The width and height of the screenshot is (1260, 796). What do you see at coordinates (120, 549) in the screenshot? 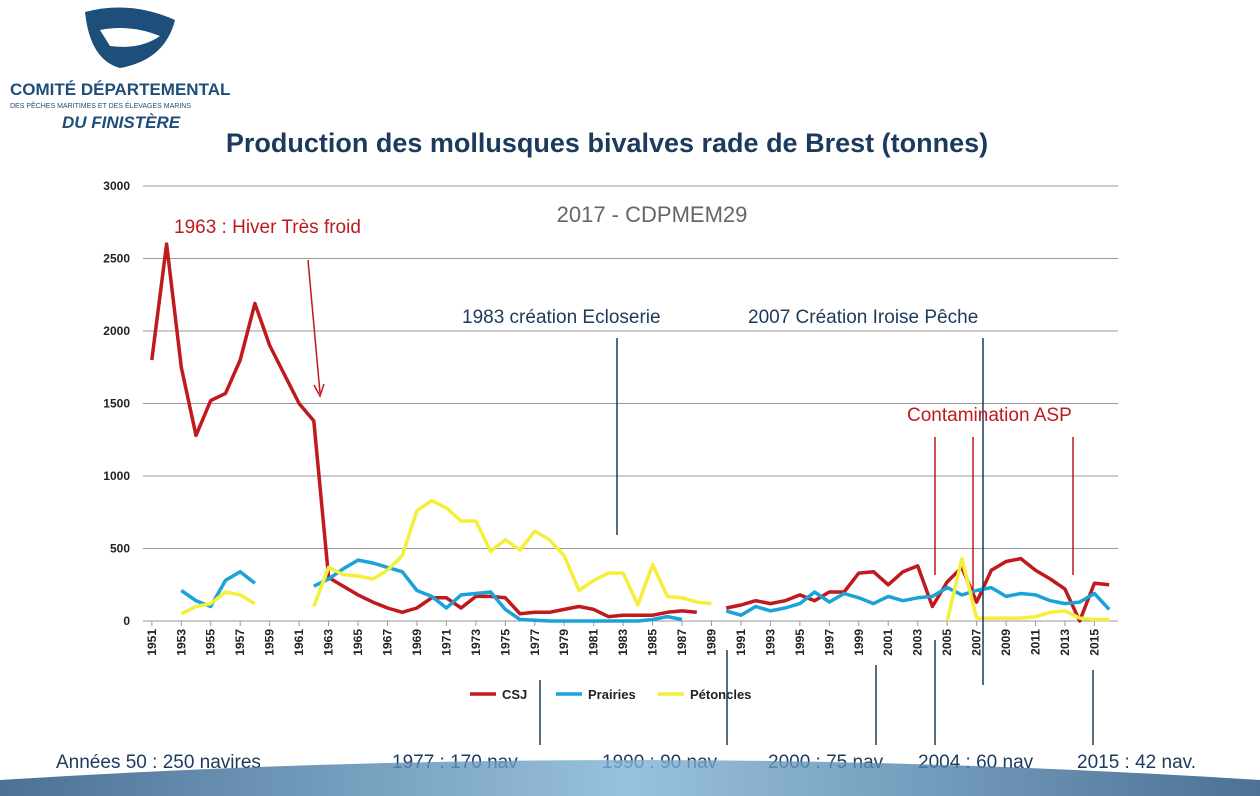
I see `y-tick-label: 500` at bounding box center [120, 549].